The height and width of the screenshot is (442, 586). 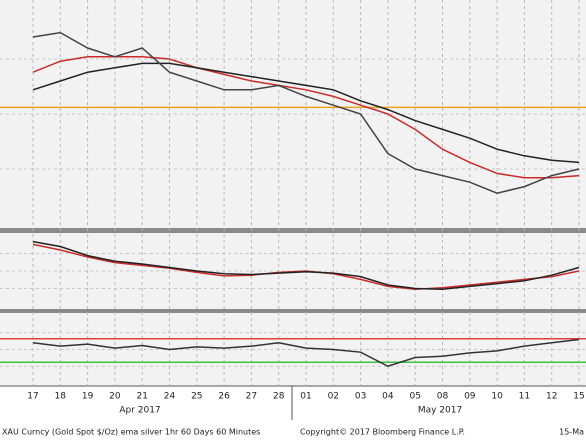 What do you see at coordinates (115, 397) in the screenshot?
I see `x-tick-label: 20` at bounding box center [115, 397].